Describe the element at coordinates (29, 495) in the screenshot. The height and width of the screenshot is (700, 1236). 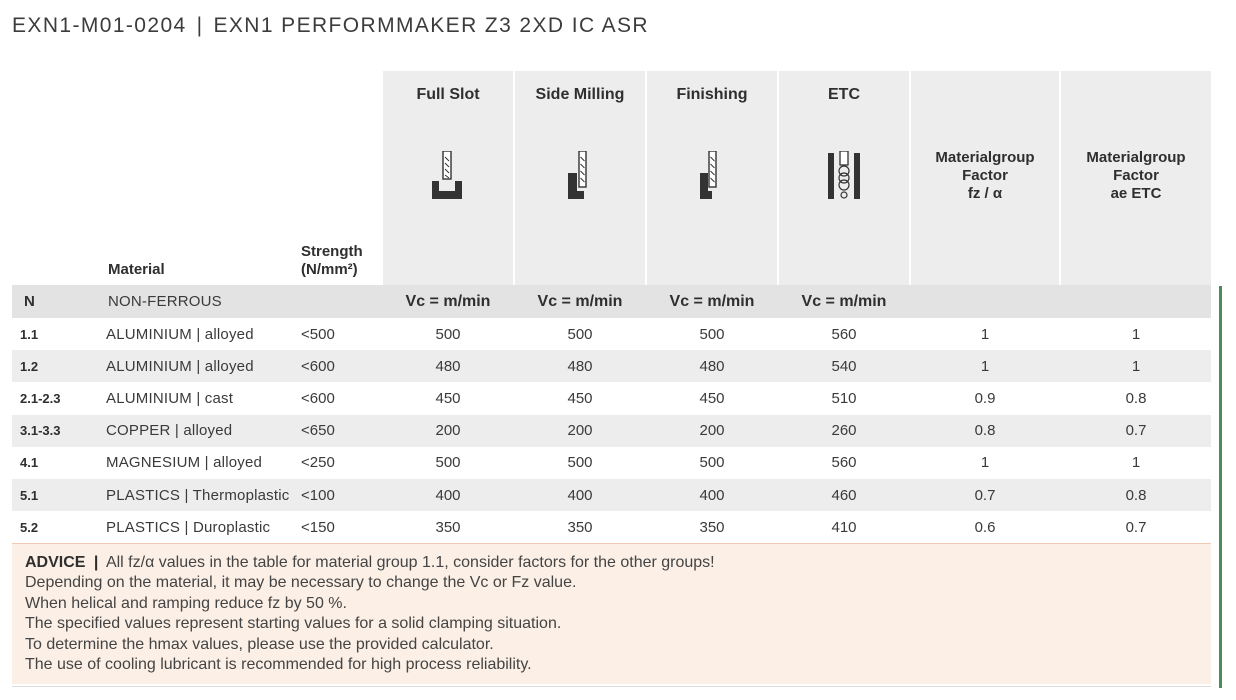
I see `row-code: 5.1` at that location.